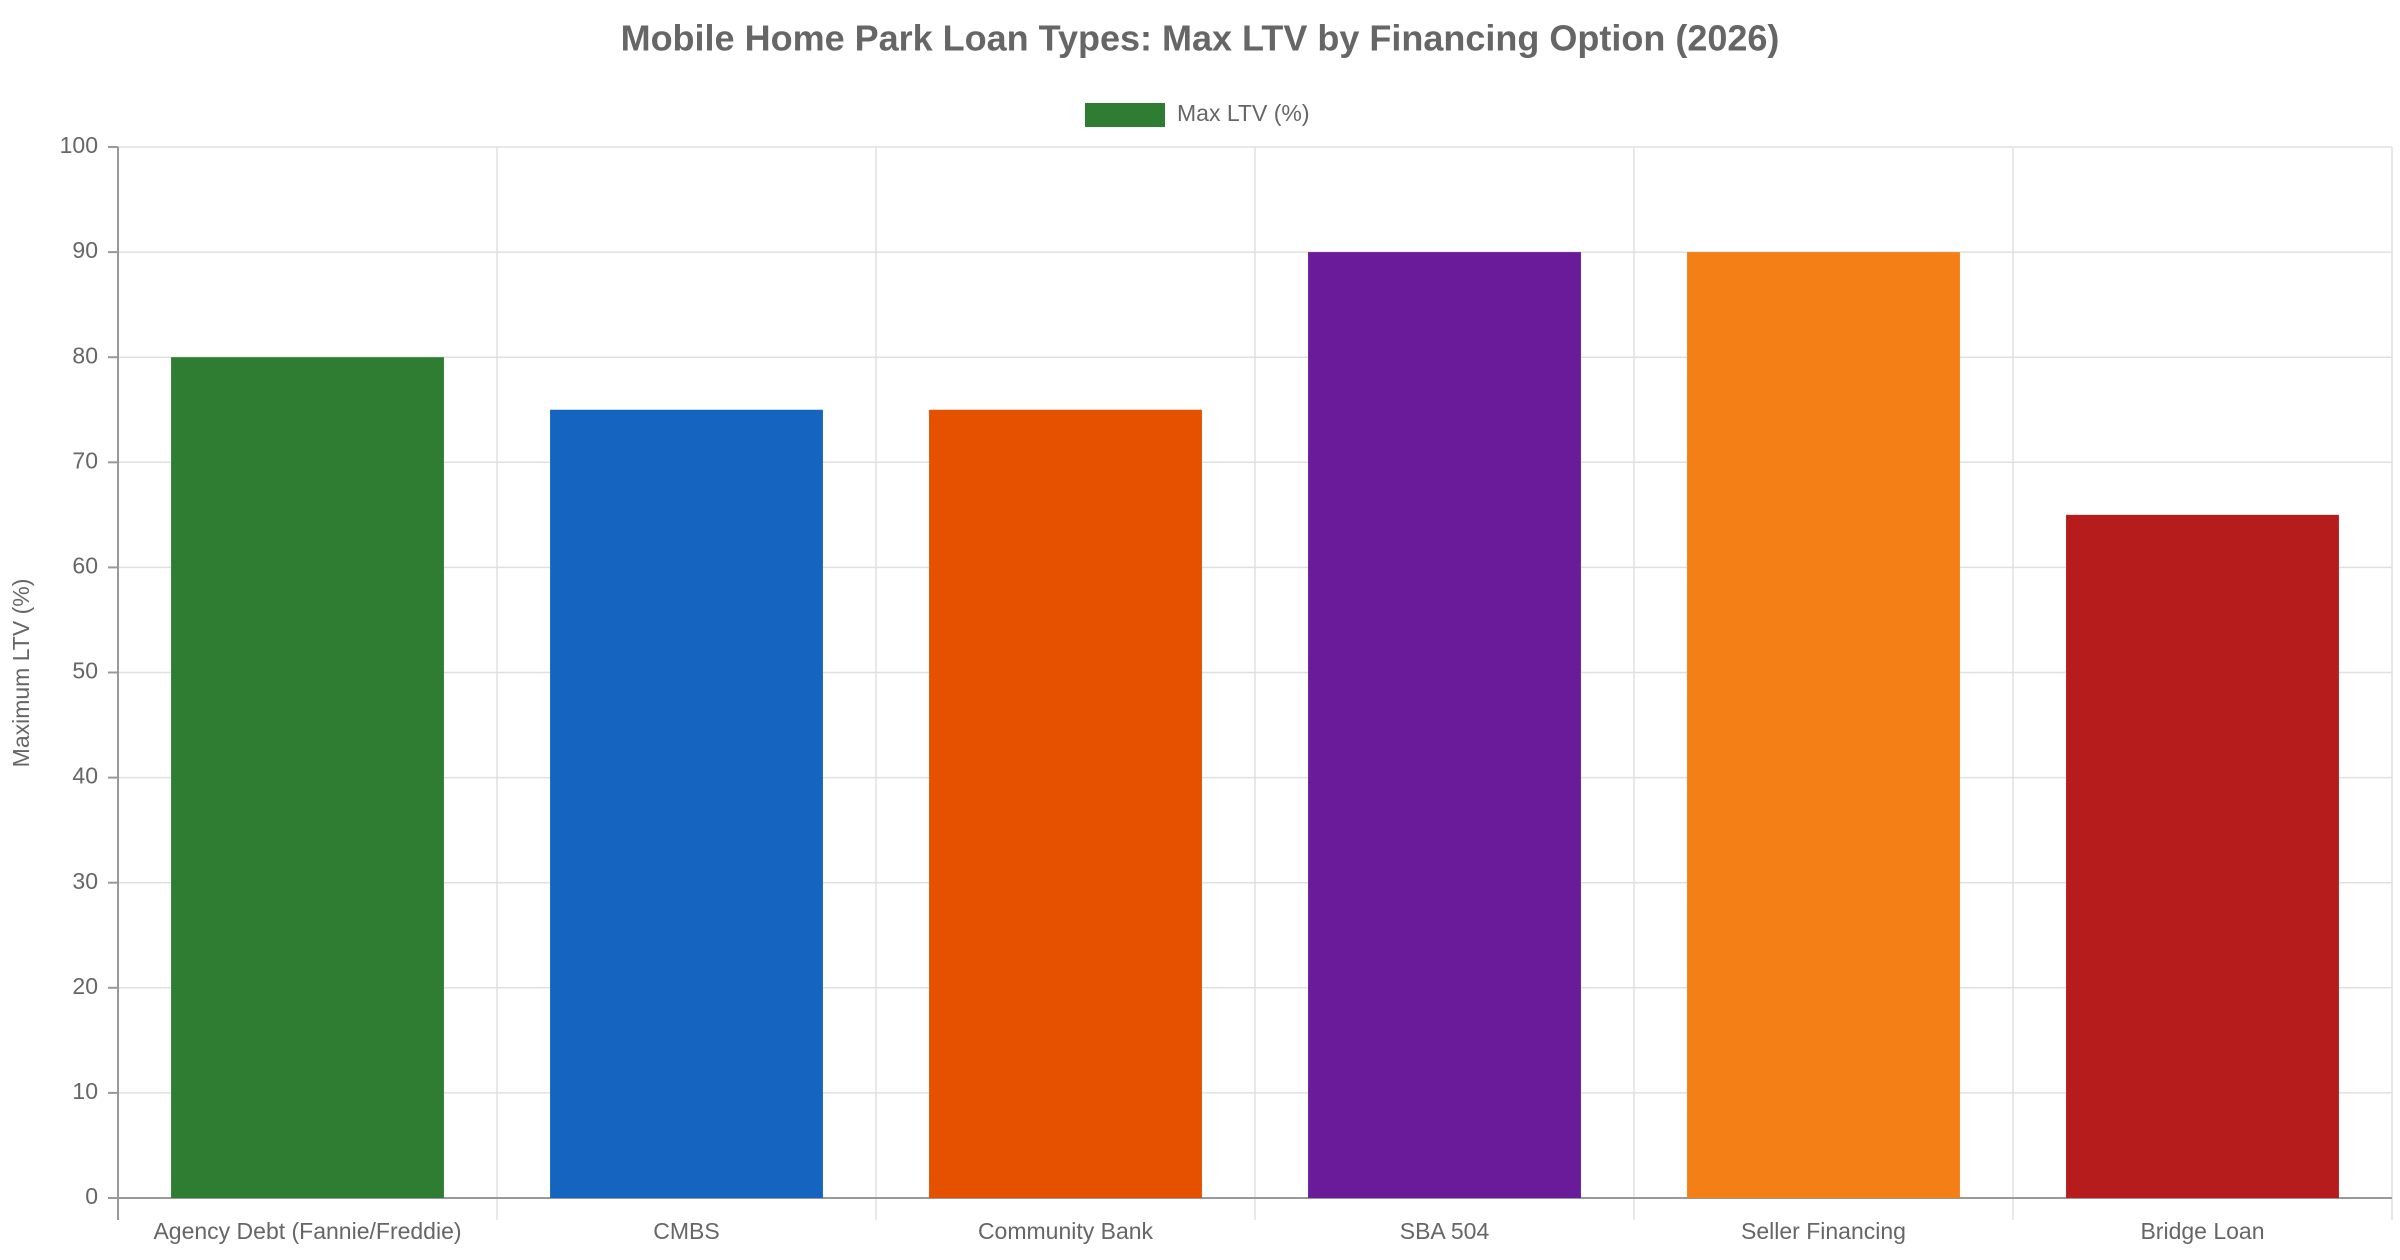  What do you see at coordinates (91, 1196) in the screenshot?
I see `y-tick-label: 0` at bounding box center [91, 1196].